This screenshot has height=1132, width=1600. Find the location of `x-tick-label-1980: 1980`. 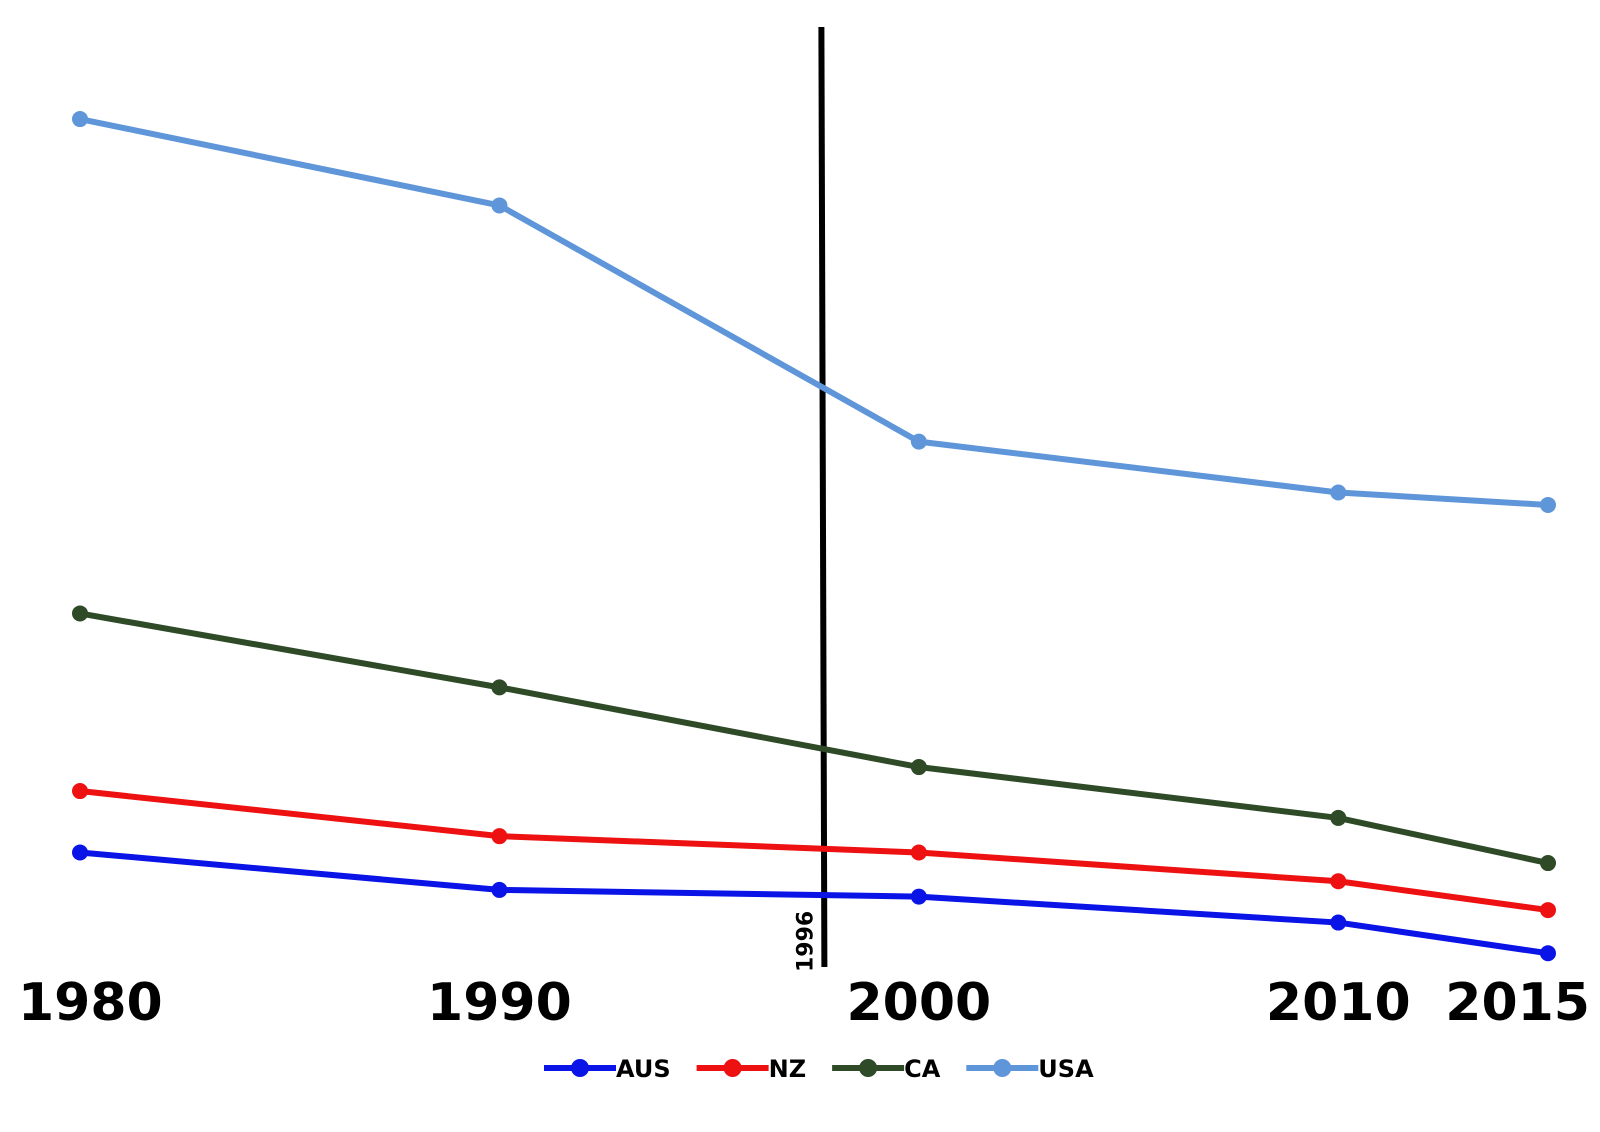

x-tick-label-1980: 1980 is located at coordinates (90, 1003).